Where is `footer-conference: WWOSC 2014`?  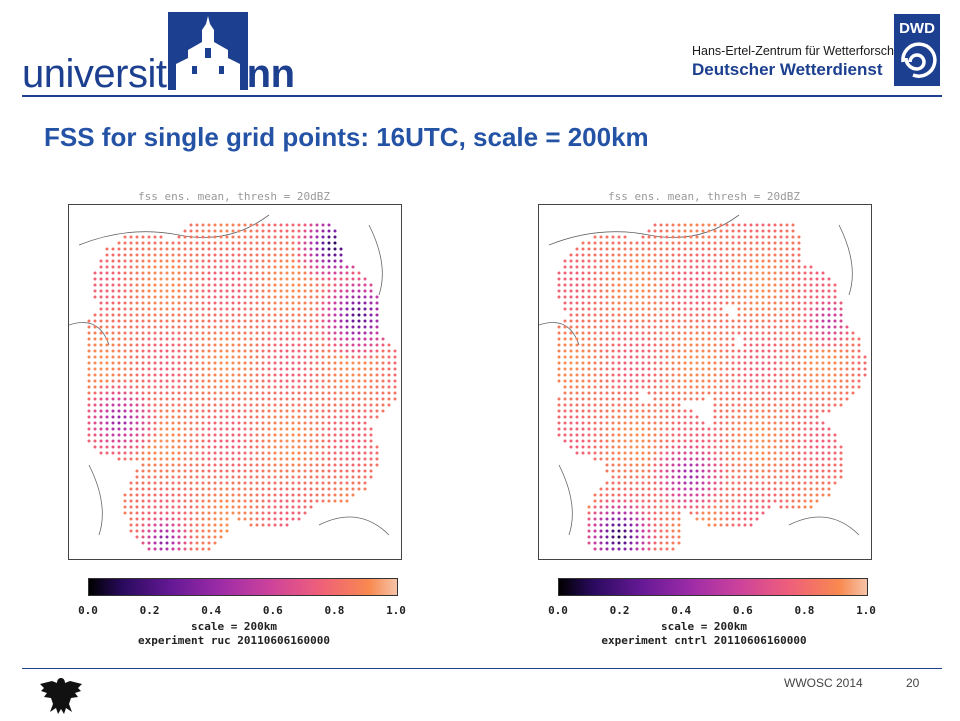
footer-conference: WWOSC 2014 is located at coordinates (823, 683).